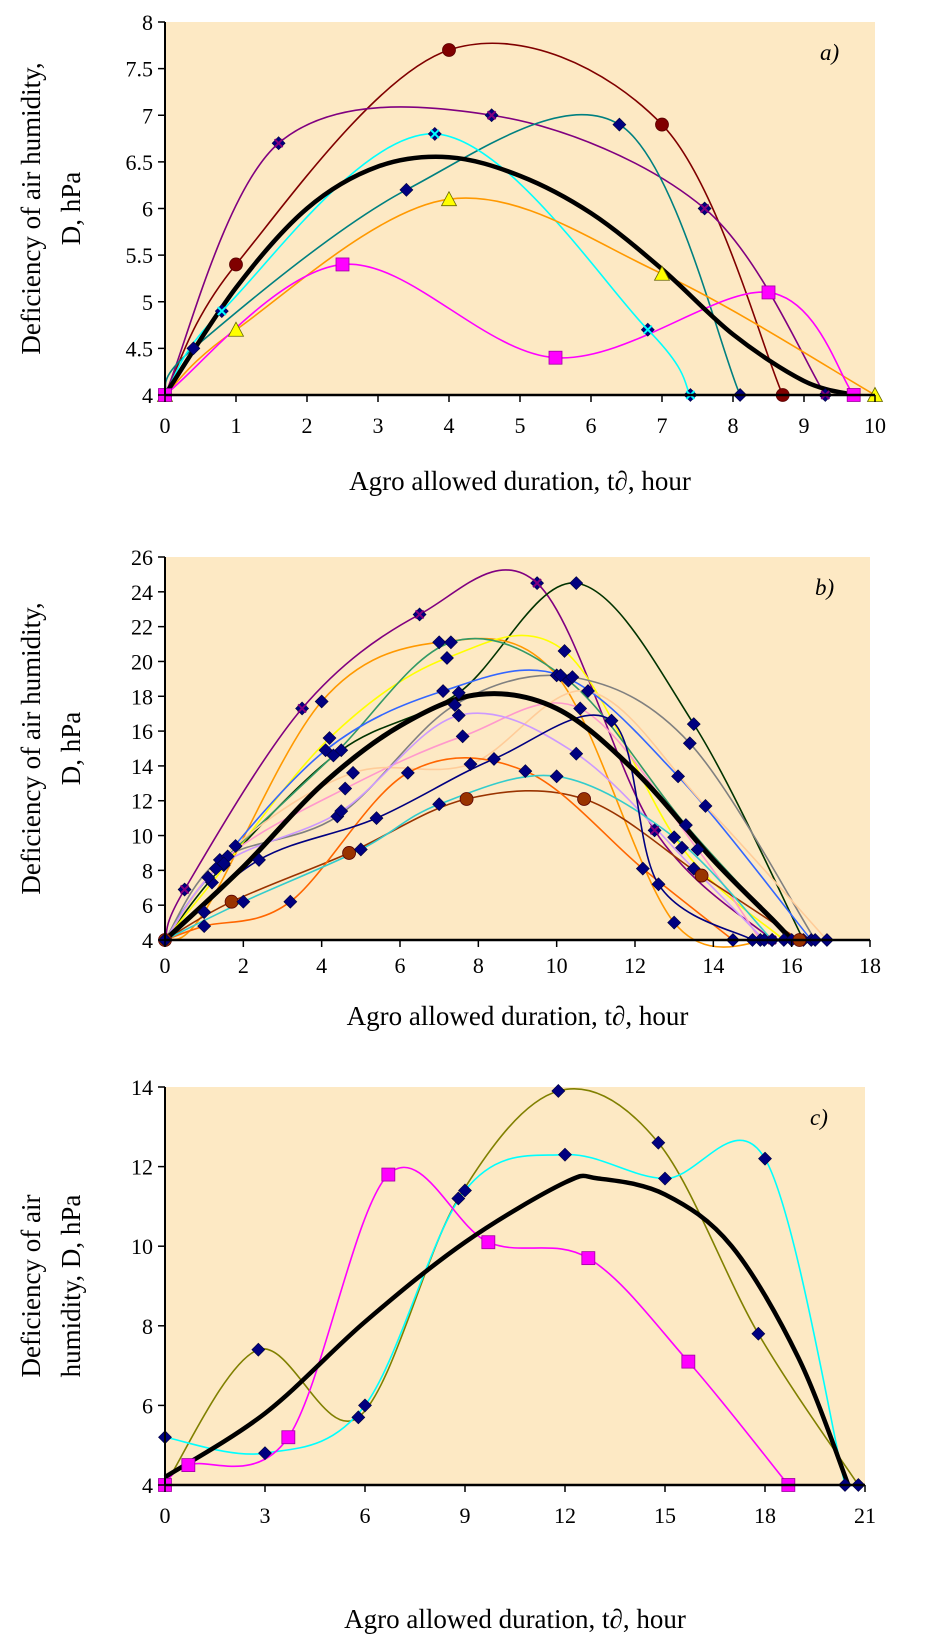 The height and width of the screenshot is (1640, 935). I want to click on x-tick-label-6: 10, so click(557, 965).